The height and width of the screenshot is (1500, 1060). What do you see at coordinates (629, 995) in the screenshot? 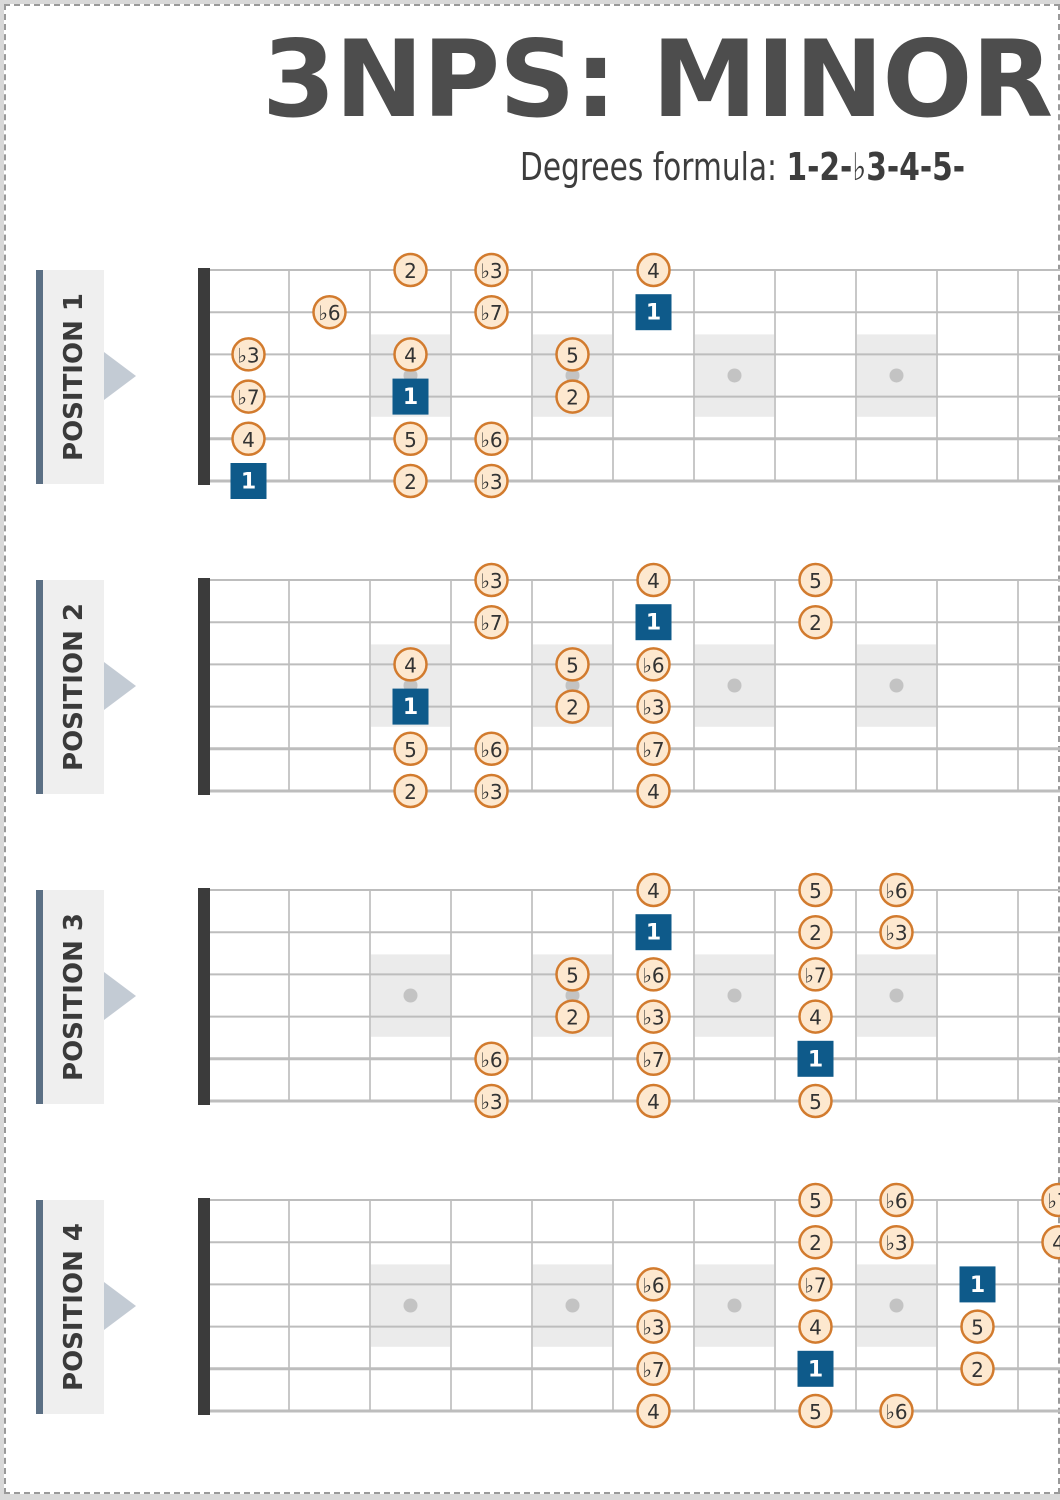
I see `fretboard-3: 4 5 ♭6 1 2 ♭3 5 ♭6 ♭7 2 ♭3 4 ♭6 ♭7 1 ♭3 4 5` at bounding box center [629, 995].